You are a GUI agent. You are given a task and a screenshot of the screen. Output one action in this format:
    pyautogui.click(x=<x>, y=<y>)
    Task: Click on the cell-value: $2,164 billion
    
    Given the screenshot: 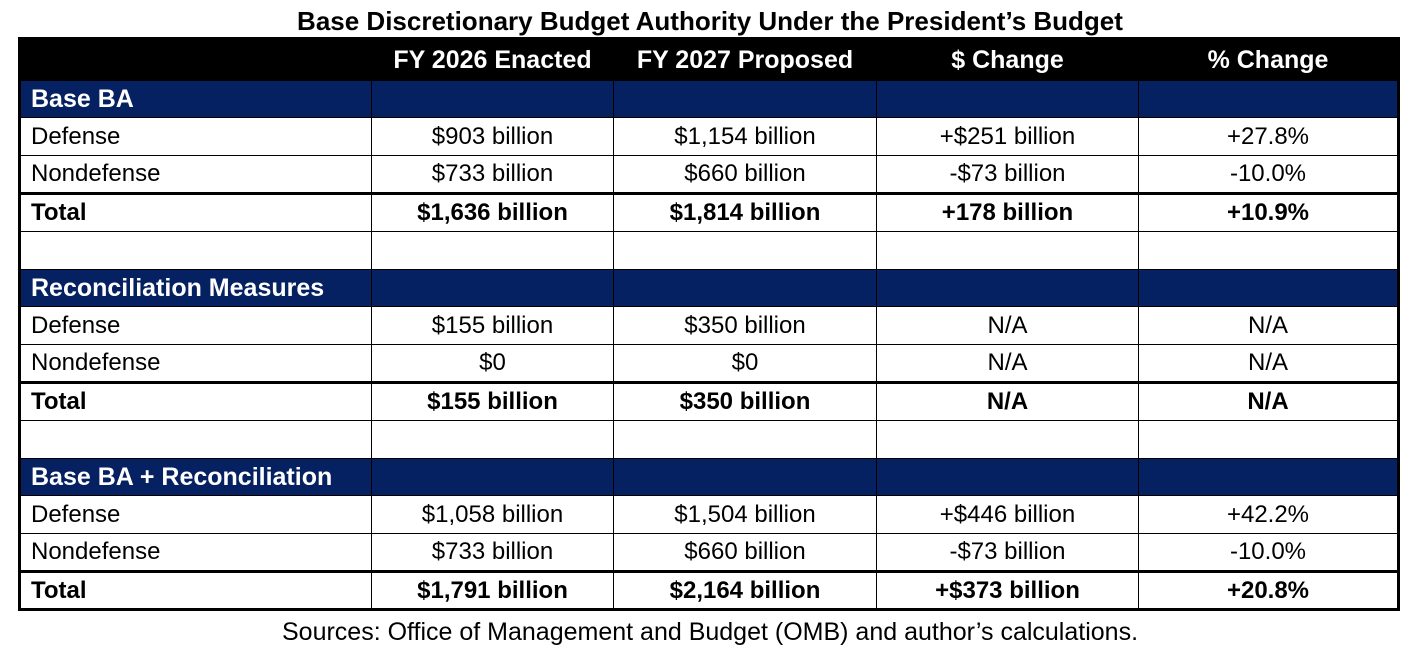 What is the action you would take?
    pyautogui.click(x=745, y=590)
    